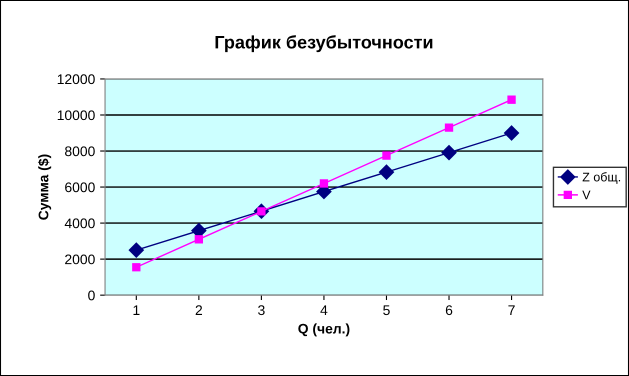  Describe the element at coordinates (324, 43) in the screenshot. I see `chart-title: График безубыточности` at that location.